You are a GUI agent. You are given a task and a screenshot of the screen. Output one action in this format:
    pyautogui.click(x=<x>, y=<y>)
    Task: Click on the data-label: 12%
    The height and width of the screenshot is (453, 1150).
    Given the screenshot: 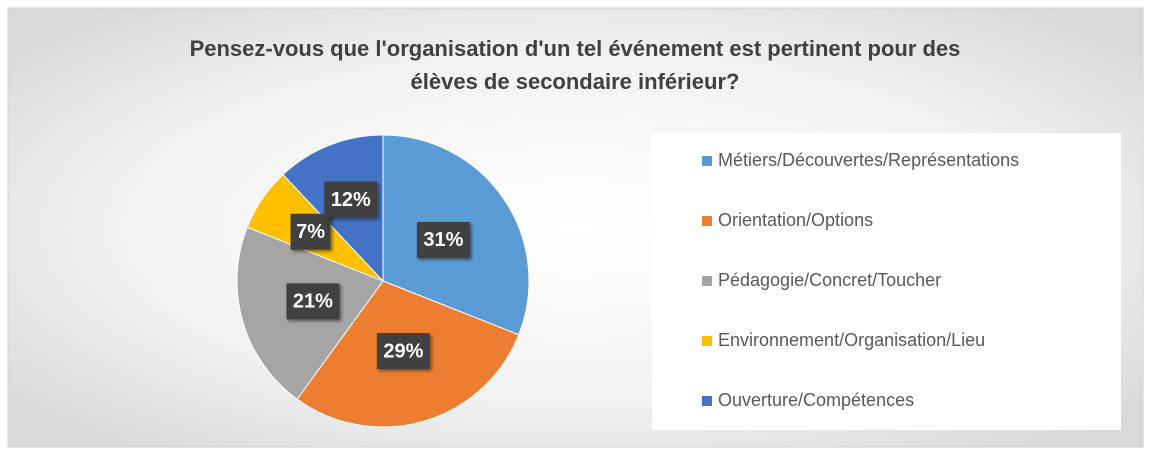 What is the action you would take?
    pyautogui.click(x=351, y=200)
    